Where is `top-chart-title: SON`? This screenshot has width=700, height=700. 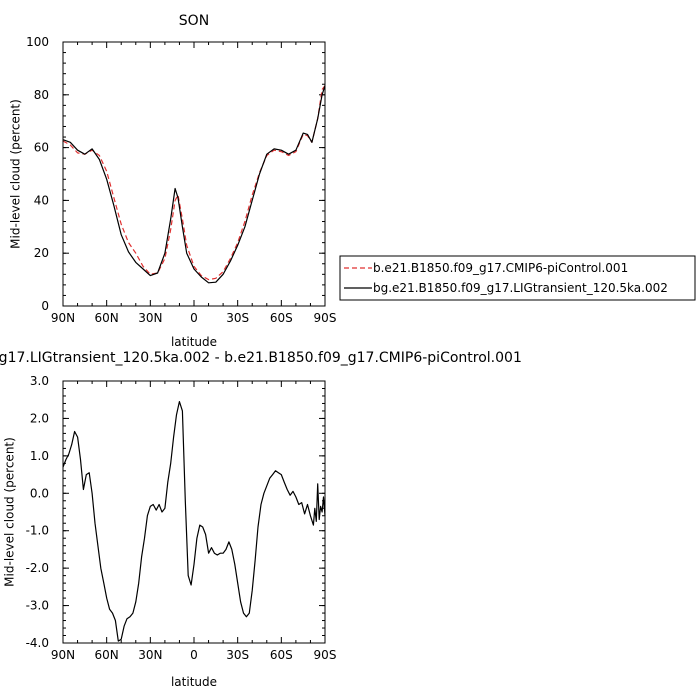
top-chart-title: SON is located at coordinates (194, 21).